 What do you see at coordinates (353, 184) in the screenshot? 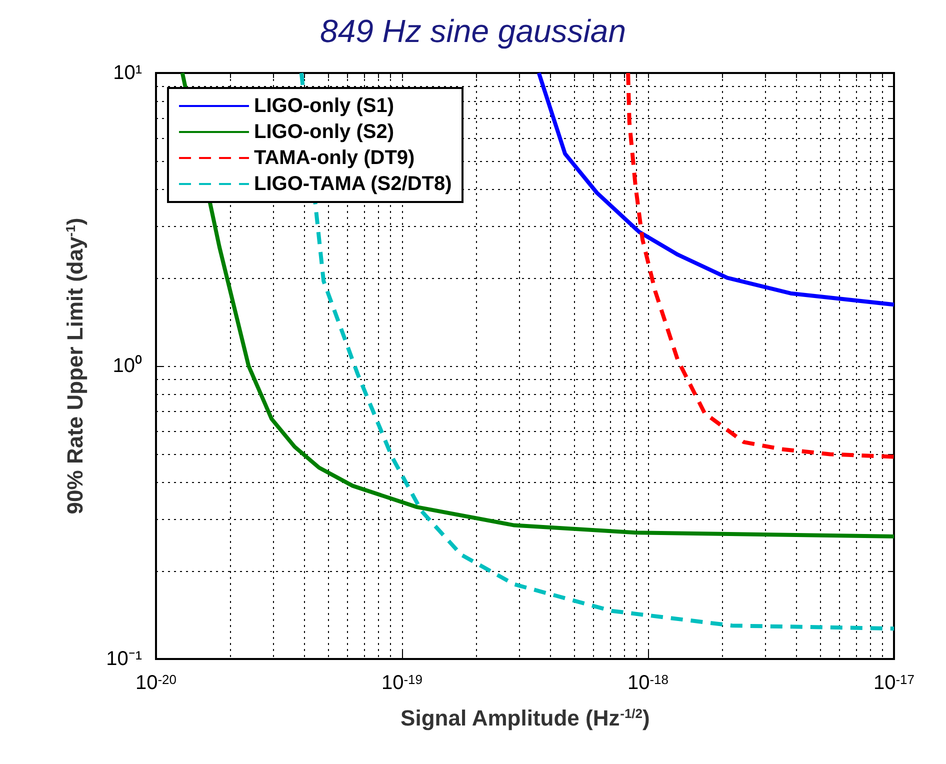
I see `legend-label: LIGO-TAMA (S2/DT8)` at bounding box center [353, 184].